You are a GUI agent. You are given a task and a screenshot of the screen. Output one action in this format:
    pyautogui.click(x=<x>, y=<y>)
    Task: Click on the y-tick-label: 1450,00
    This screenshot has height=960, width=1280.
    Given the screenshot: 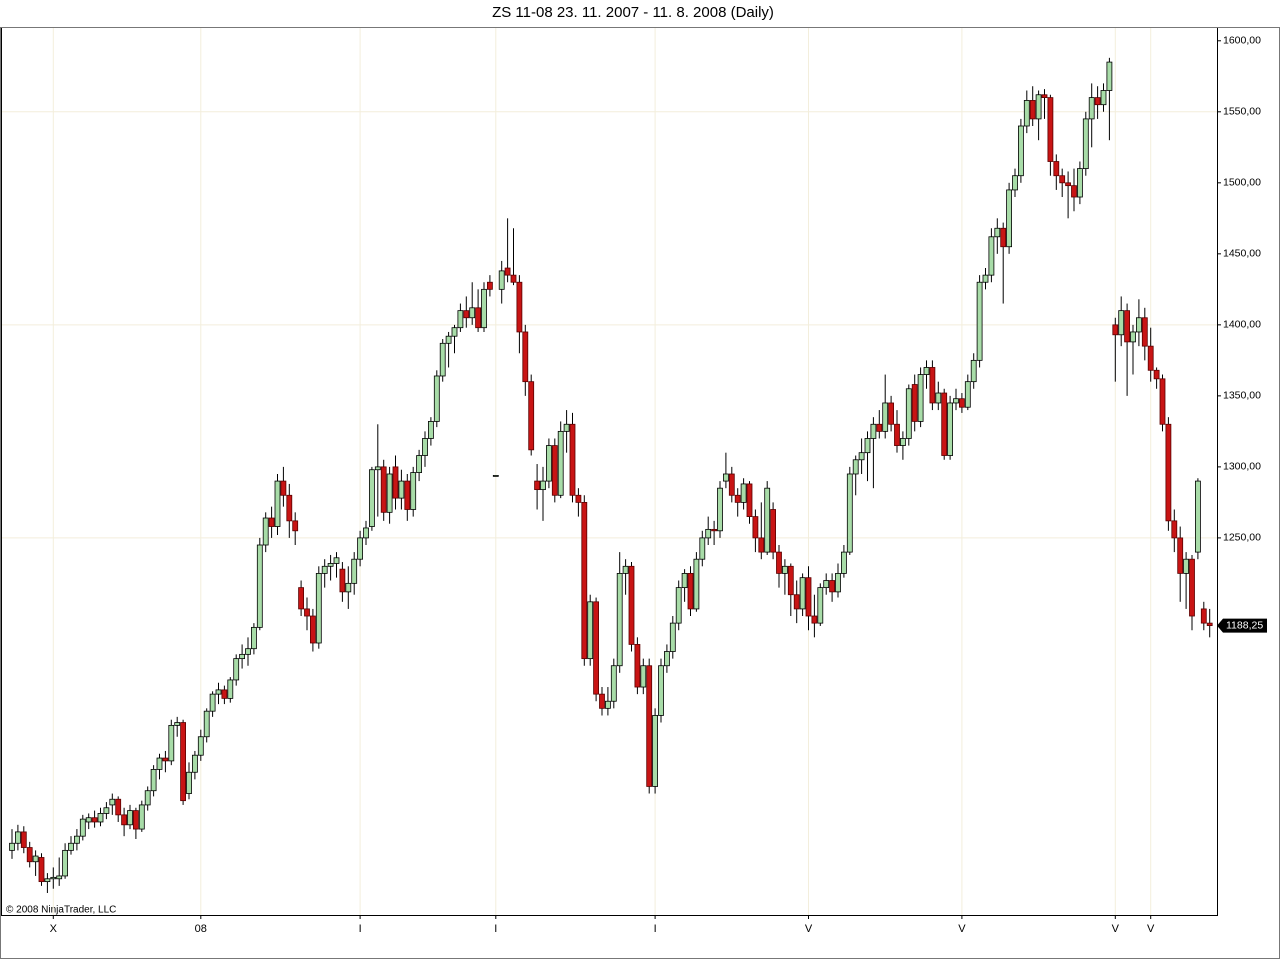 What is the action you would take?
    pyautogui.click(x=1242, y=254)
    